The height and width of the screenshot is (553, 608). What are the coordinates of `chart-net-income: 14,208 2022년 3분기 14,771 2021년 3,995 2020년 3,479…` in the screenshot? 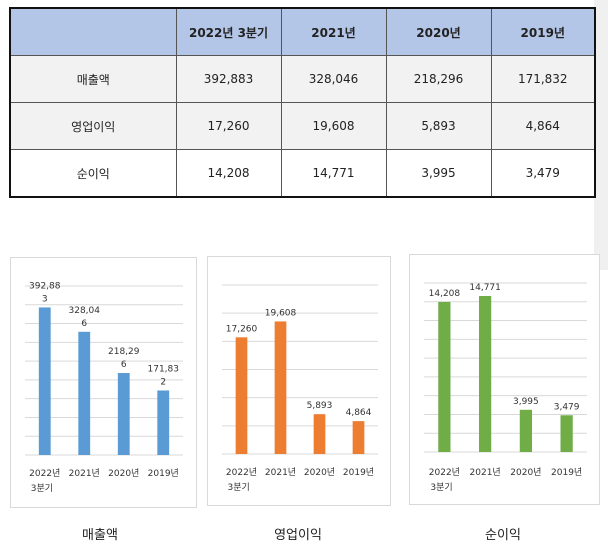 It's located at (505, 387).